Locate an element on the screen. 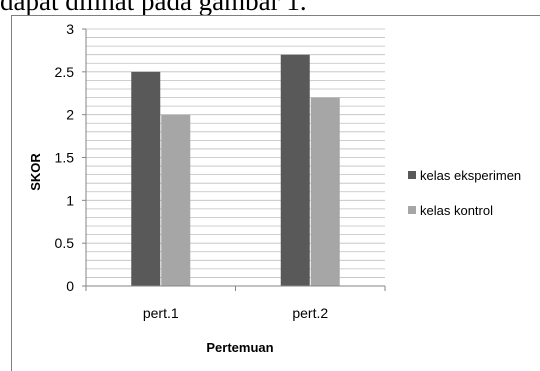 This screenshot has width=540, height=371. bar-kelas-kontrol-pert.2 is located at coordinates (325, 192).